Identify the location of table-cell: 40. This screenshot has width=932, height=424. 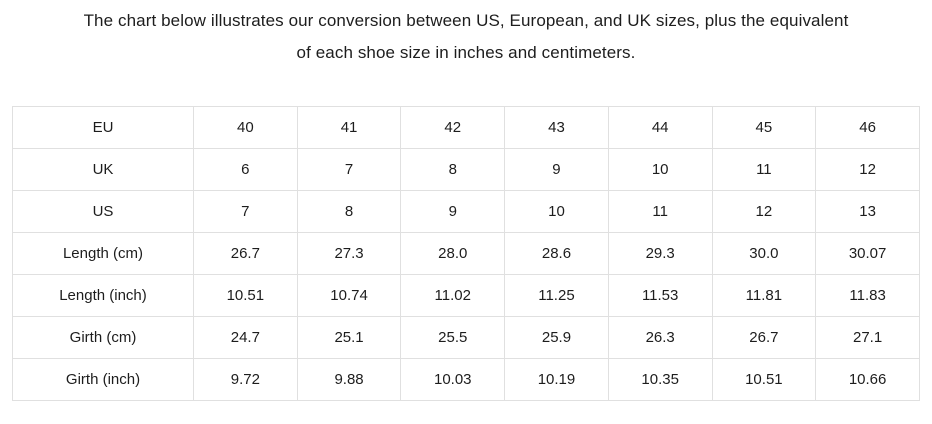
(245, 127).